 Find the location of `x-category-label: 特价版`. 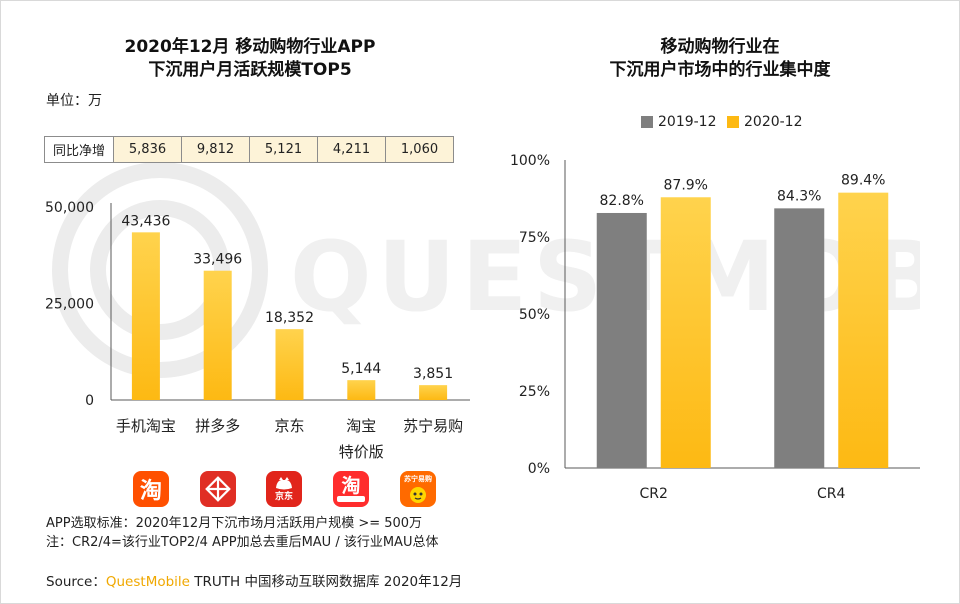

x-category-label: 特价版 is located at coordinates (361, 452).